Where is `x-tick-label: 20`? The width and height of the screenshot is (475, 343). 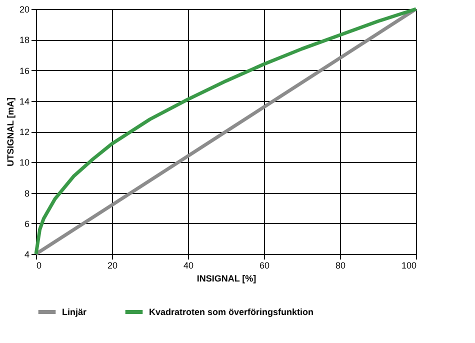
x-tick-label: 20 is located at coordinates (112, 265).